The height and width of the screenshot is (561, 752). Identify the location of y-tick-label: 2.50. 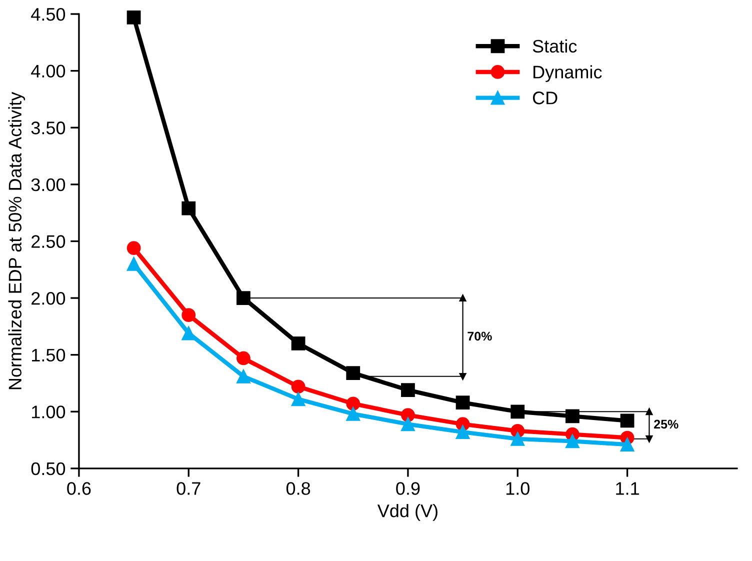
(49, 241).